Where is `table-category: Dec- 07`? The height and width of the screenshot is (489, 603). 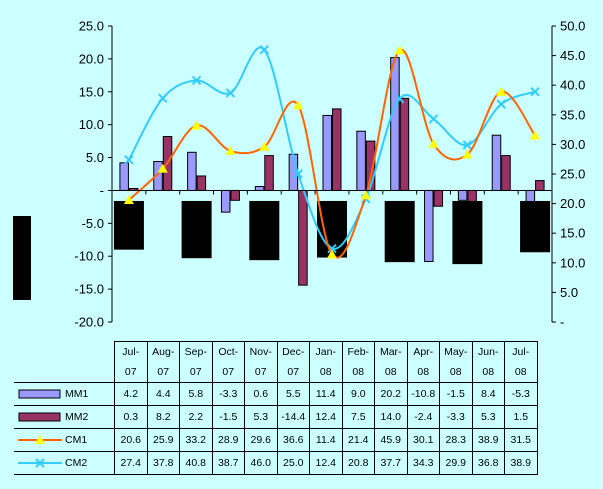
table-category: Dec- 07 is located at coordinates (293, 362).